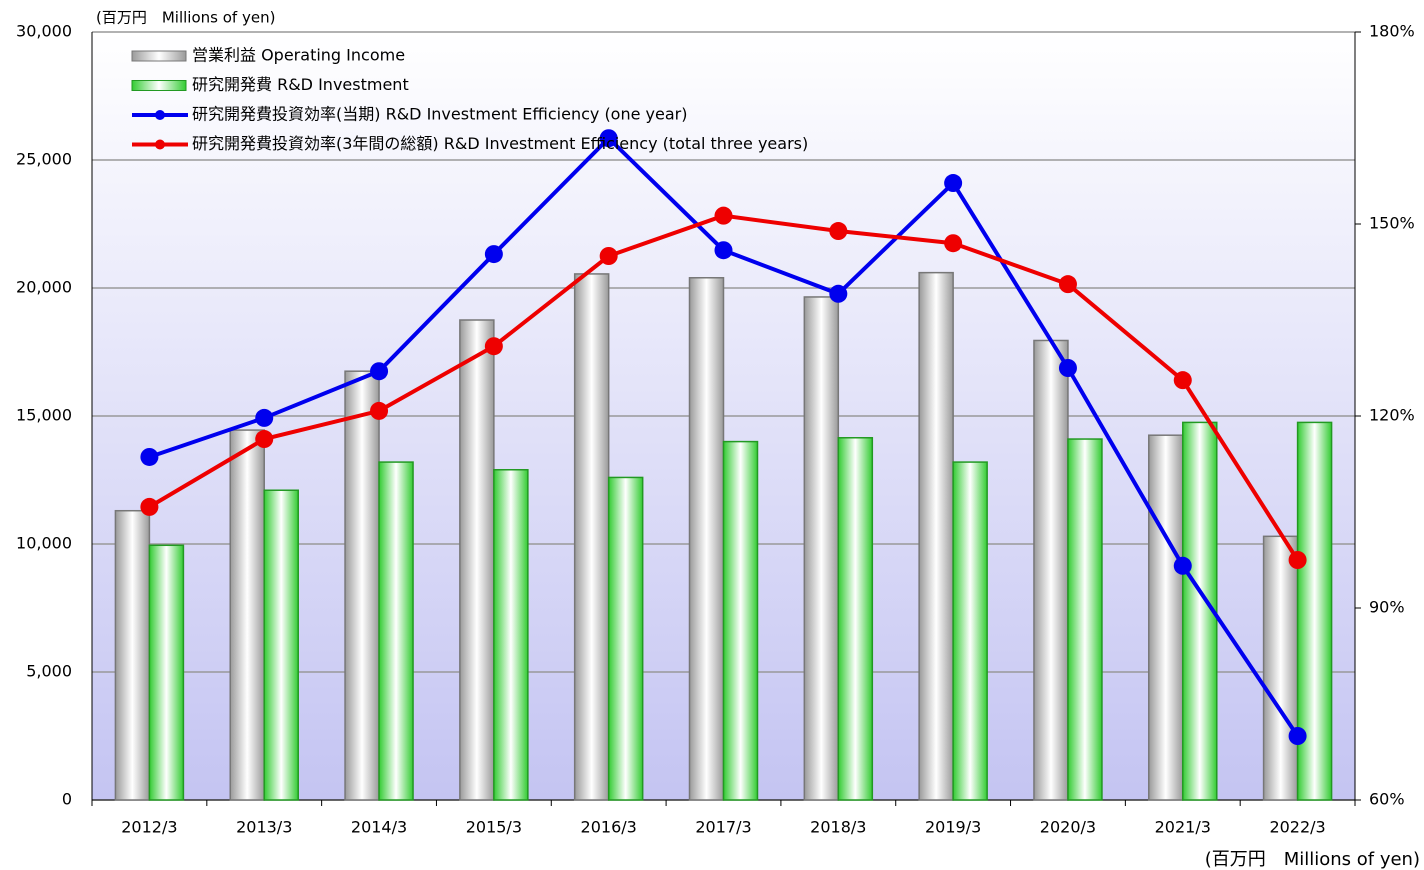 The width and height of the screenshot is (1424, 870). I want to click on x-tick-label: 2013/3, so click(264, 827).